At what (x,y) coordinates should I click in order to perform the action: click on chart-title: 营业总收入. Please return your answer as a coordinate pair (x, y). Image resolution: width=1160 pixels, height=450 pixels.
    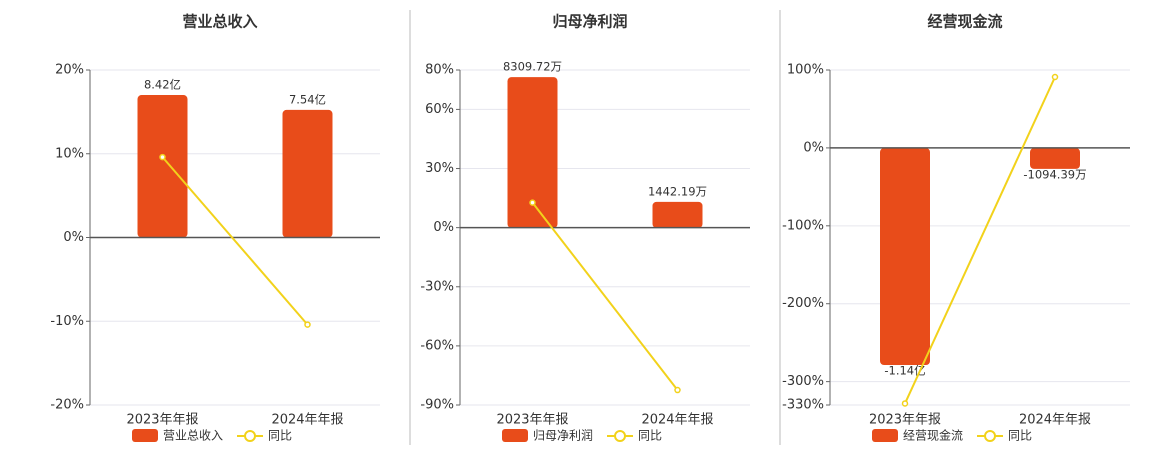
    Looking at the image, I should click on (219, 22).